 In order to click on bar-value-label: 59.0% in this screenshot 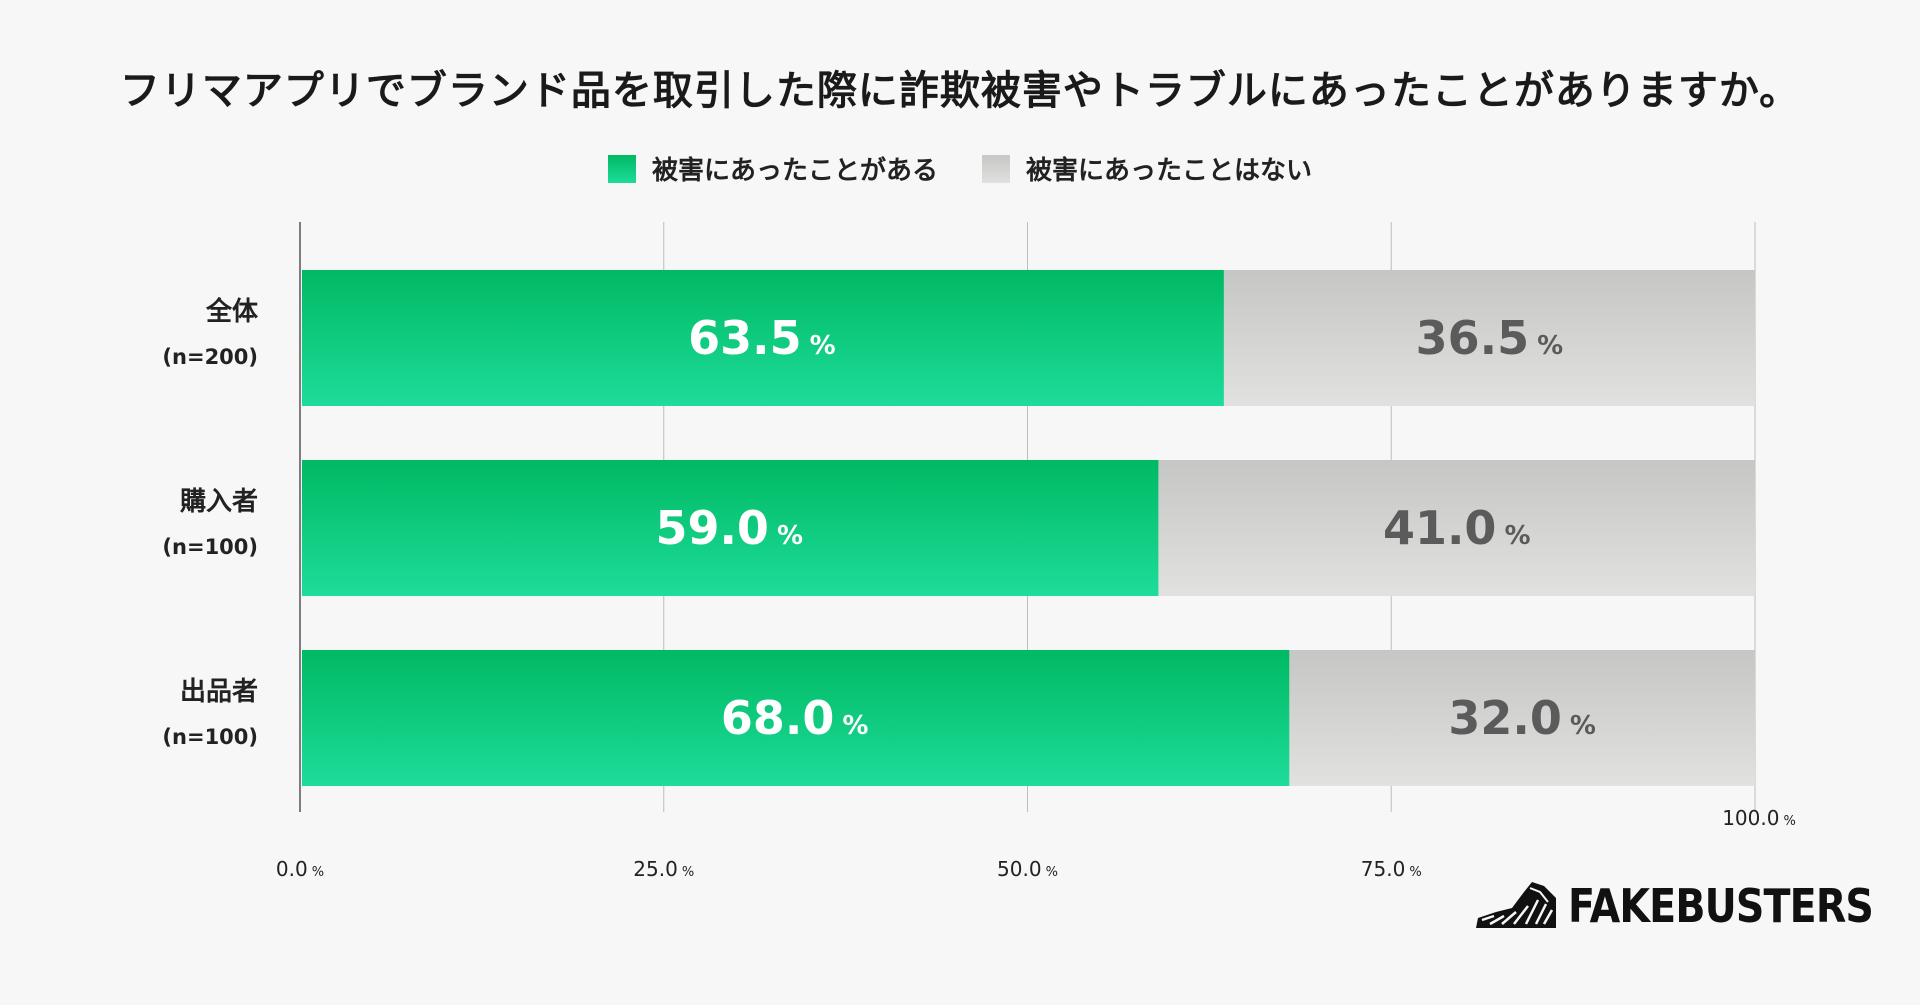, I will do `click(729, 528)`.